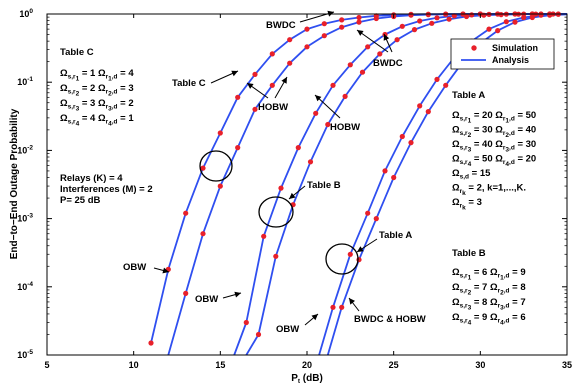 Image resolution: width=574 pixels, height=389 pixels. I want to click on params-interferences: Interferences (M) = 2, so click(106, 189).